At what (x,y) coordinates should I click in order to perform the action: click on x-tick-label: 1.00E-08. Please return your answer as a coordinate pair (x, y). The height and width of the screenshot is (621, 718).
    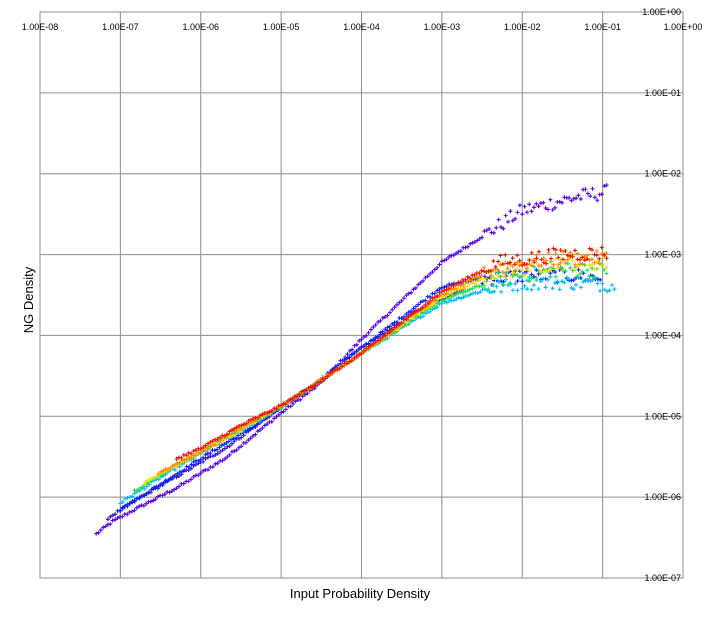
    Looking at the image, I should click on (40, 27).